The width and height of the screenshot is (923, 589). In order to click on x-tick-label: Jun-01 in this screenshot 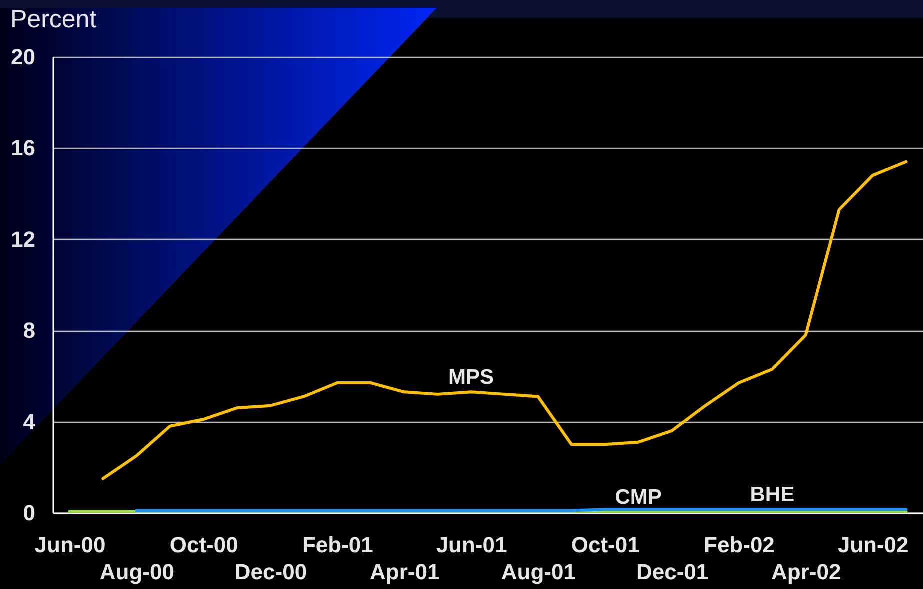, I will do `click(472, 545)`.